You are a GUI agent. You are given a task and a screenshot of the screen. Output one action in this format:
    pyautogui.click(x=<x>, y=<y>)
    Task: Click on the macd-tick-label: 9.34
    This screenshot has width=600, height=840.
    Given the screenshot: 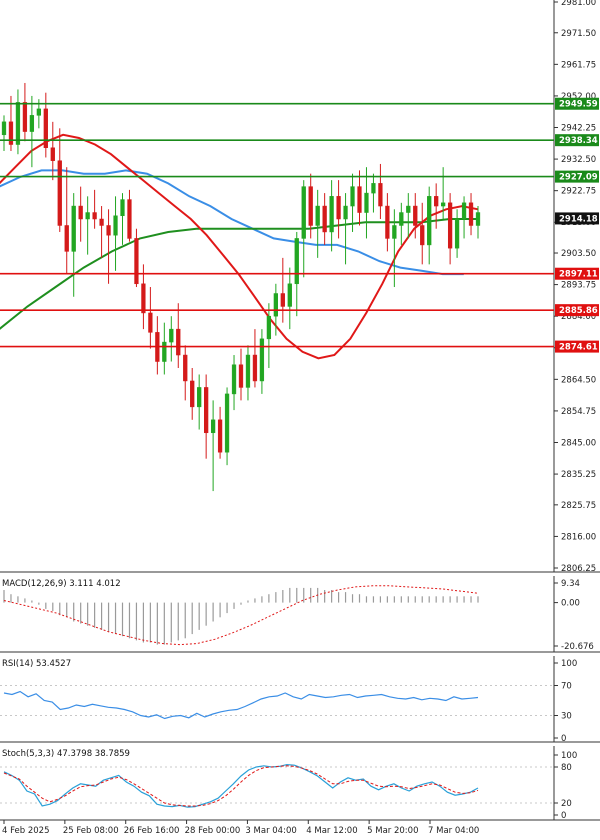 What is the action you would take?
    pyautogui.click(x=570, y=584)
    